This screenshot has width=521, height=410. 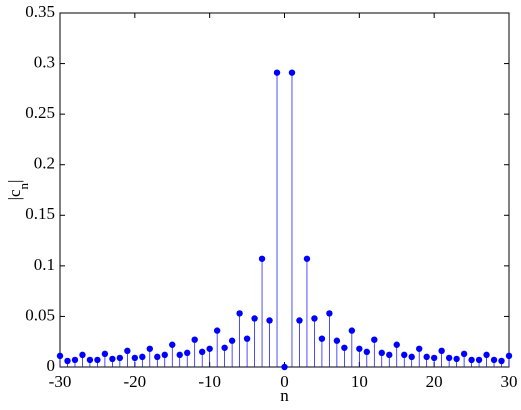 What do you see at coordinates (359, 381) in the screenshot?
I see `x-tick-label: 10` at bounding box center [359, 381].